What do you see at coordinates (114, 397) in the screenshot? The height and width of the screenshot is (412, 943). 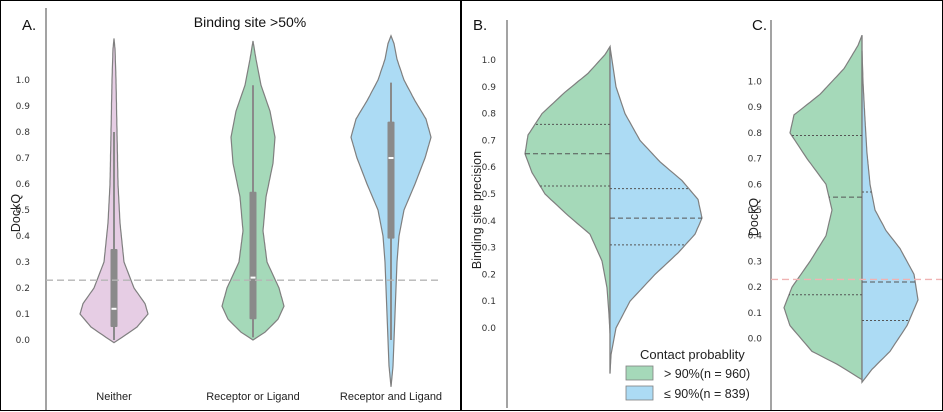 I see `category-label-neither: Neither` at bounding box center [114, 397].